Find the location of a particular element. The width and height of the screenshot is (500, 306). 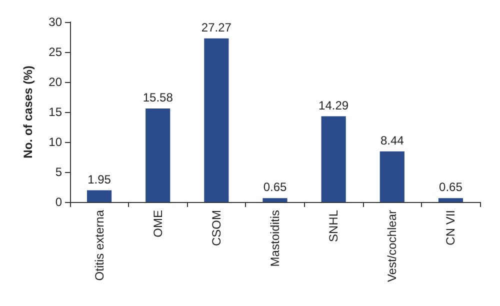

y-tick-label: 15 is located at coordinates (55, 112).